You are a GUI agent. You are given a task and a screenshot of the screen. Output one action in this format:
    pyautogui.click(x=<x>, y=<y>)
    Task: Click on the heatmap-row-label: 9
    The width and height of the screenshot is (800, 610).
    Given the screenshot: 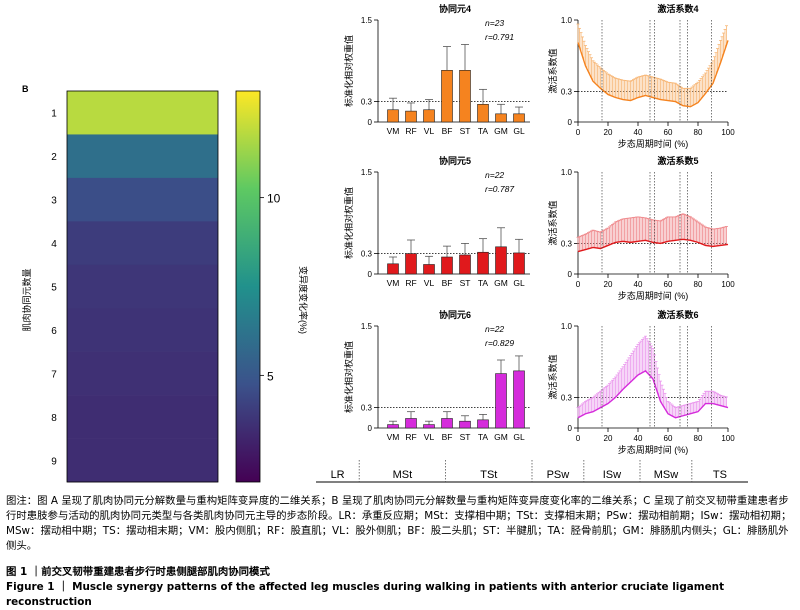 What is the action you would take?
    pyautogui.click(x=54, y=461)
    